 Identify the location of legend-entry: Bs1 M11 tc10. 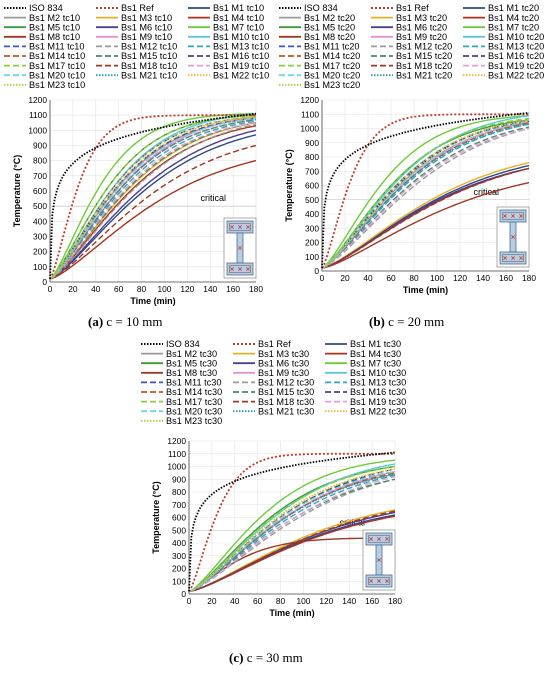
(44, 47).